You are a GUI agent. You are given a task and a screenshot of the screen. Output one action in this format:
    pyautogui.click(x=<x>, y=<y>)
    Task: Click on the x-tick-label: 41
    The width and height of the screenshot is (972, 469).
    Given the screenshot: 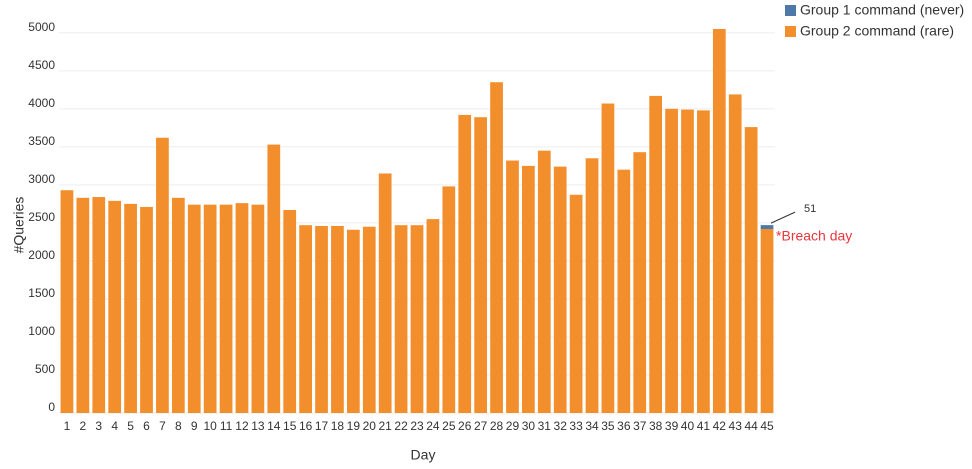 What is the action you would take?
    pyautogui.click(x=704, y=426)
    